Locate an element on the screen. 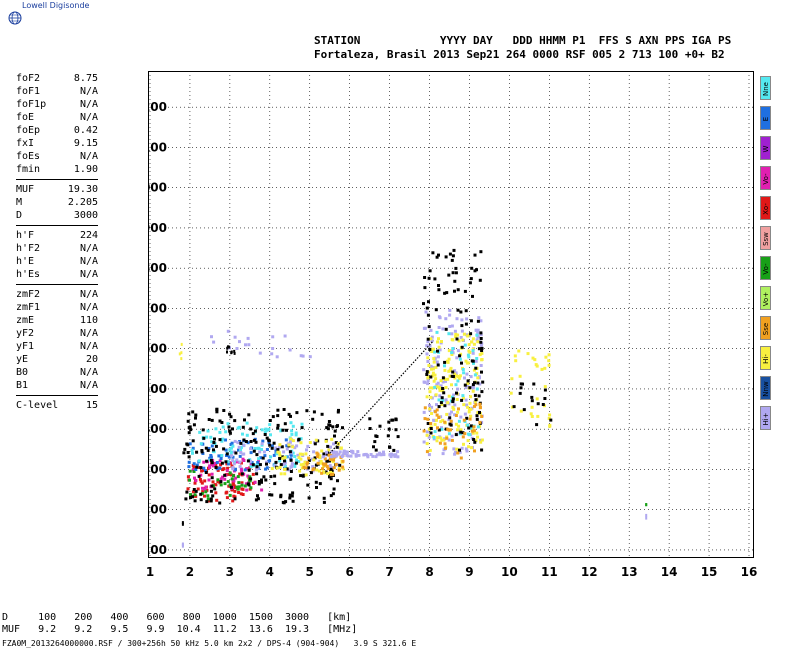  param-row-zmf2: zmF2 N/A is located at coordinates (57, 294).